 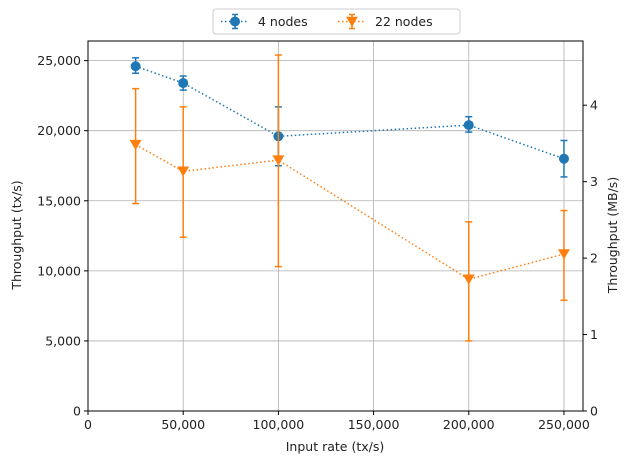 What do you see at coordinates (335, 446) in the screenshot?
I see `x-axis-label: Input rate (tx/s)` at bounding box center [335, 446].